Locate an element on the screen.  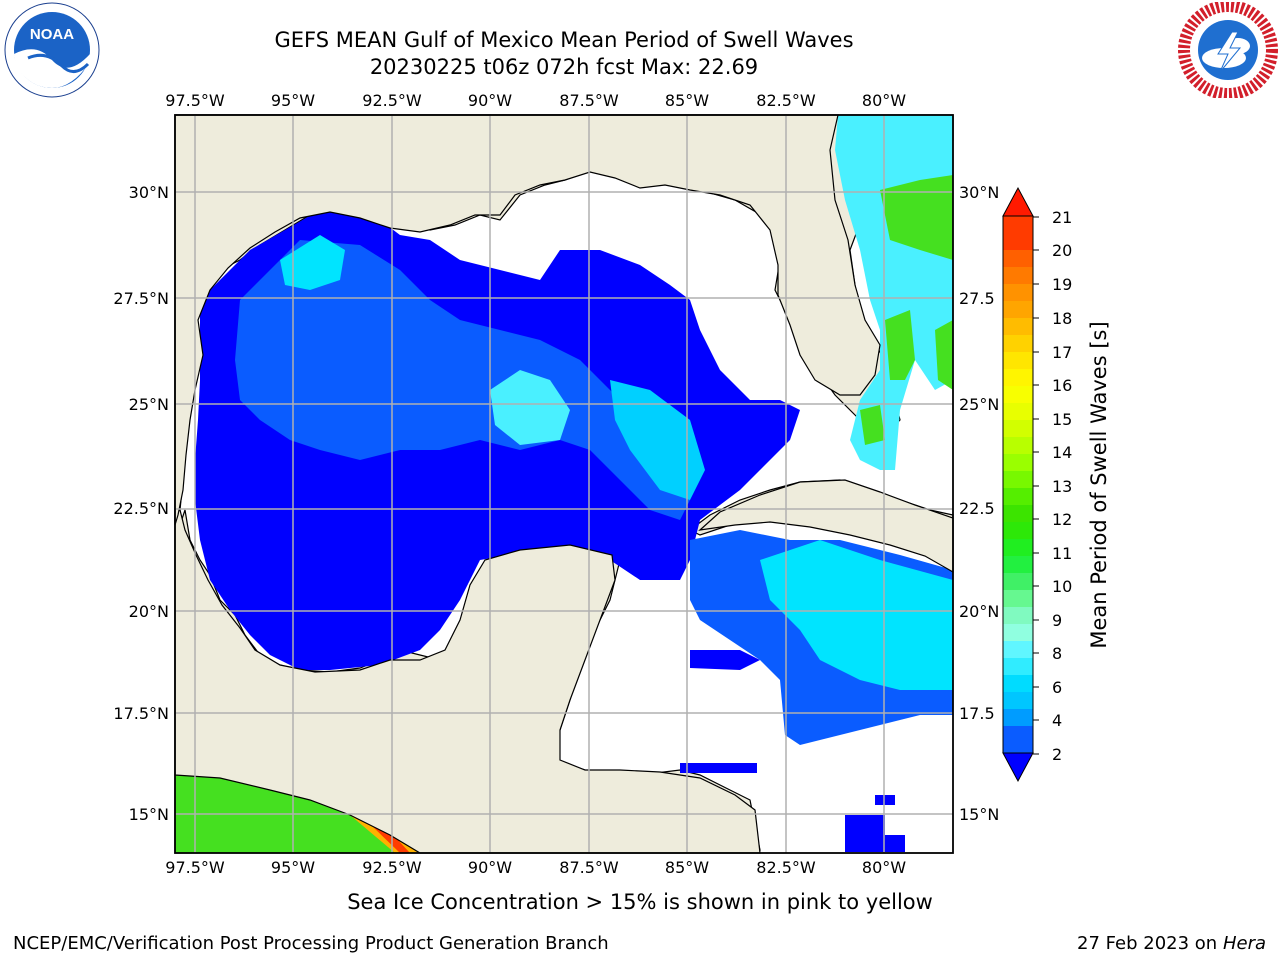
footer-date-text: 27 Feb 2023 on is located at coordinates (1147, 943).